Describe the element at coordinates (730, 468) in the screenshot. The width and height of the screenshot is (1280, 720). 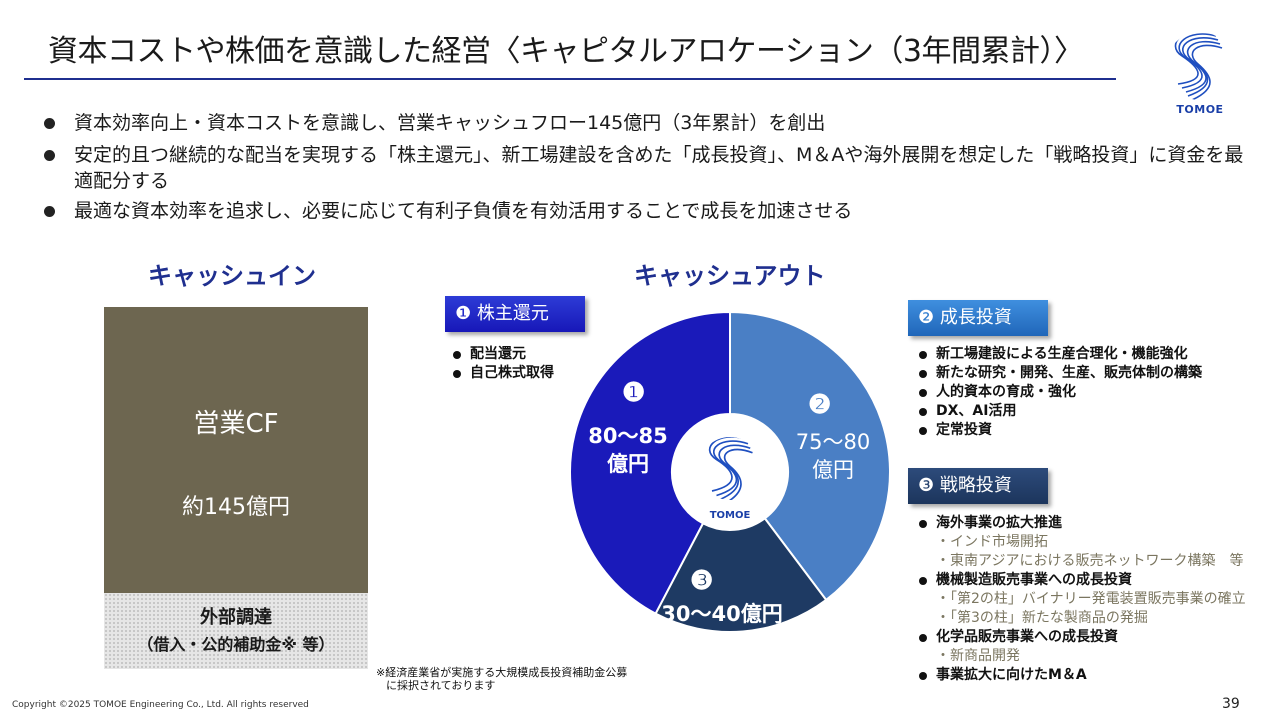
I see `center-tomoe-logo-icon` at that location.